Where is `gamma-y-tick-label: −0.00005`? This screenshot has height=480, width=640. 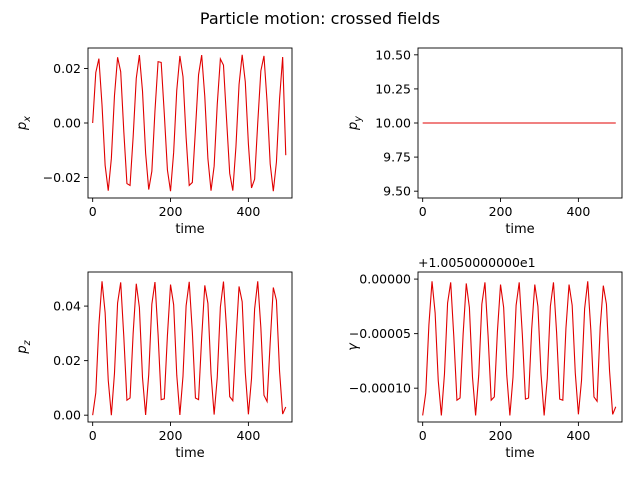 gamma-y-tick-label: −0.00005 is located at coordinates (380, 333).